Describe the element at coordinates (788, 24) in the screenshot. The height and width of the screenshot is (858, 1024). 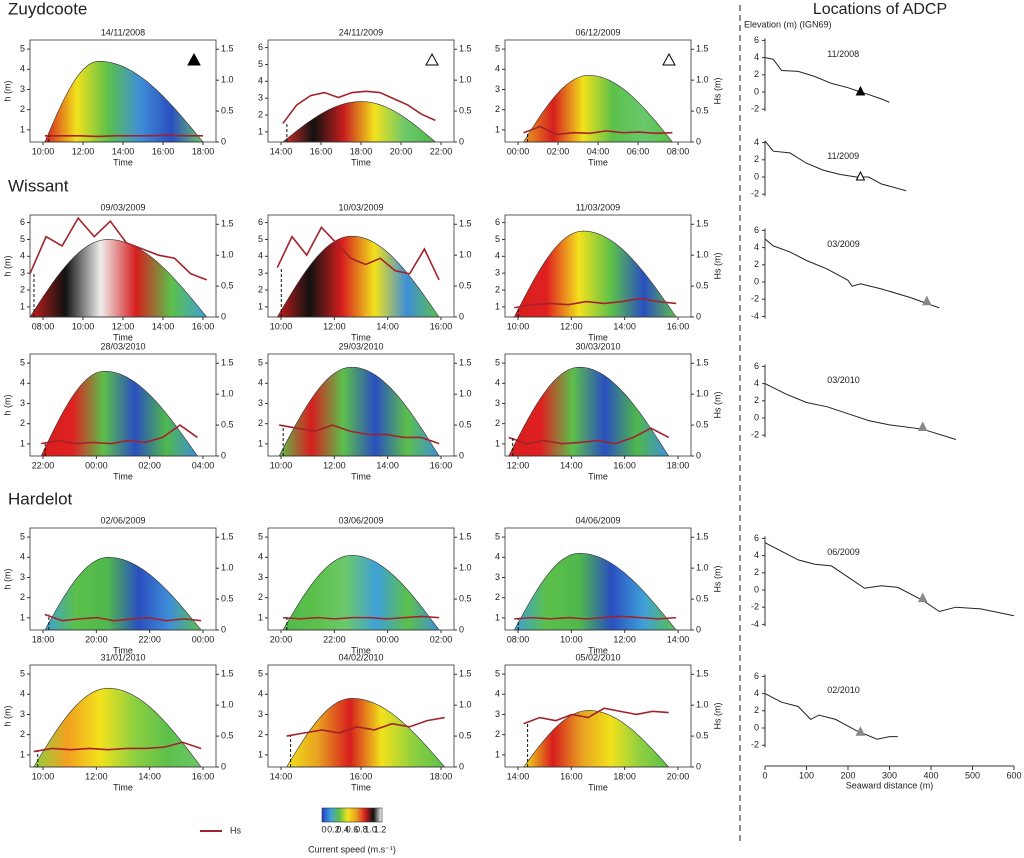
I see `right-ylabel: Elevation (m) (IGN69)` at that location.